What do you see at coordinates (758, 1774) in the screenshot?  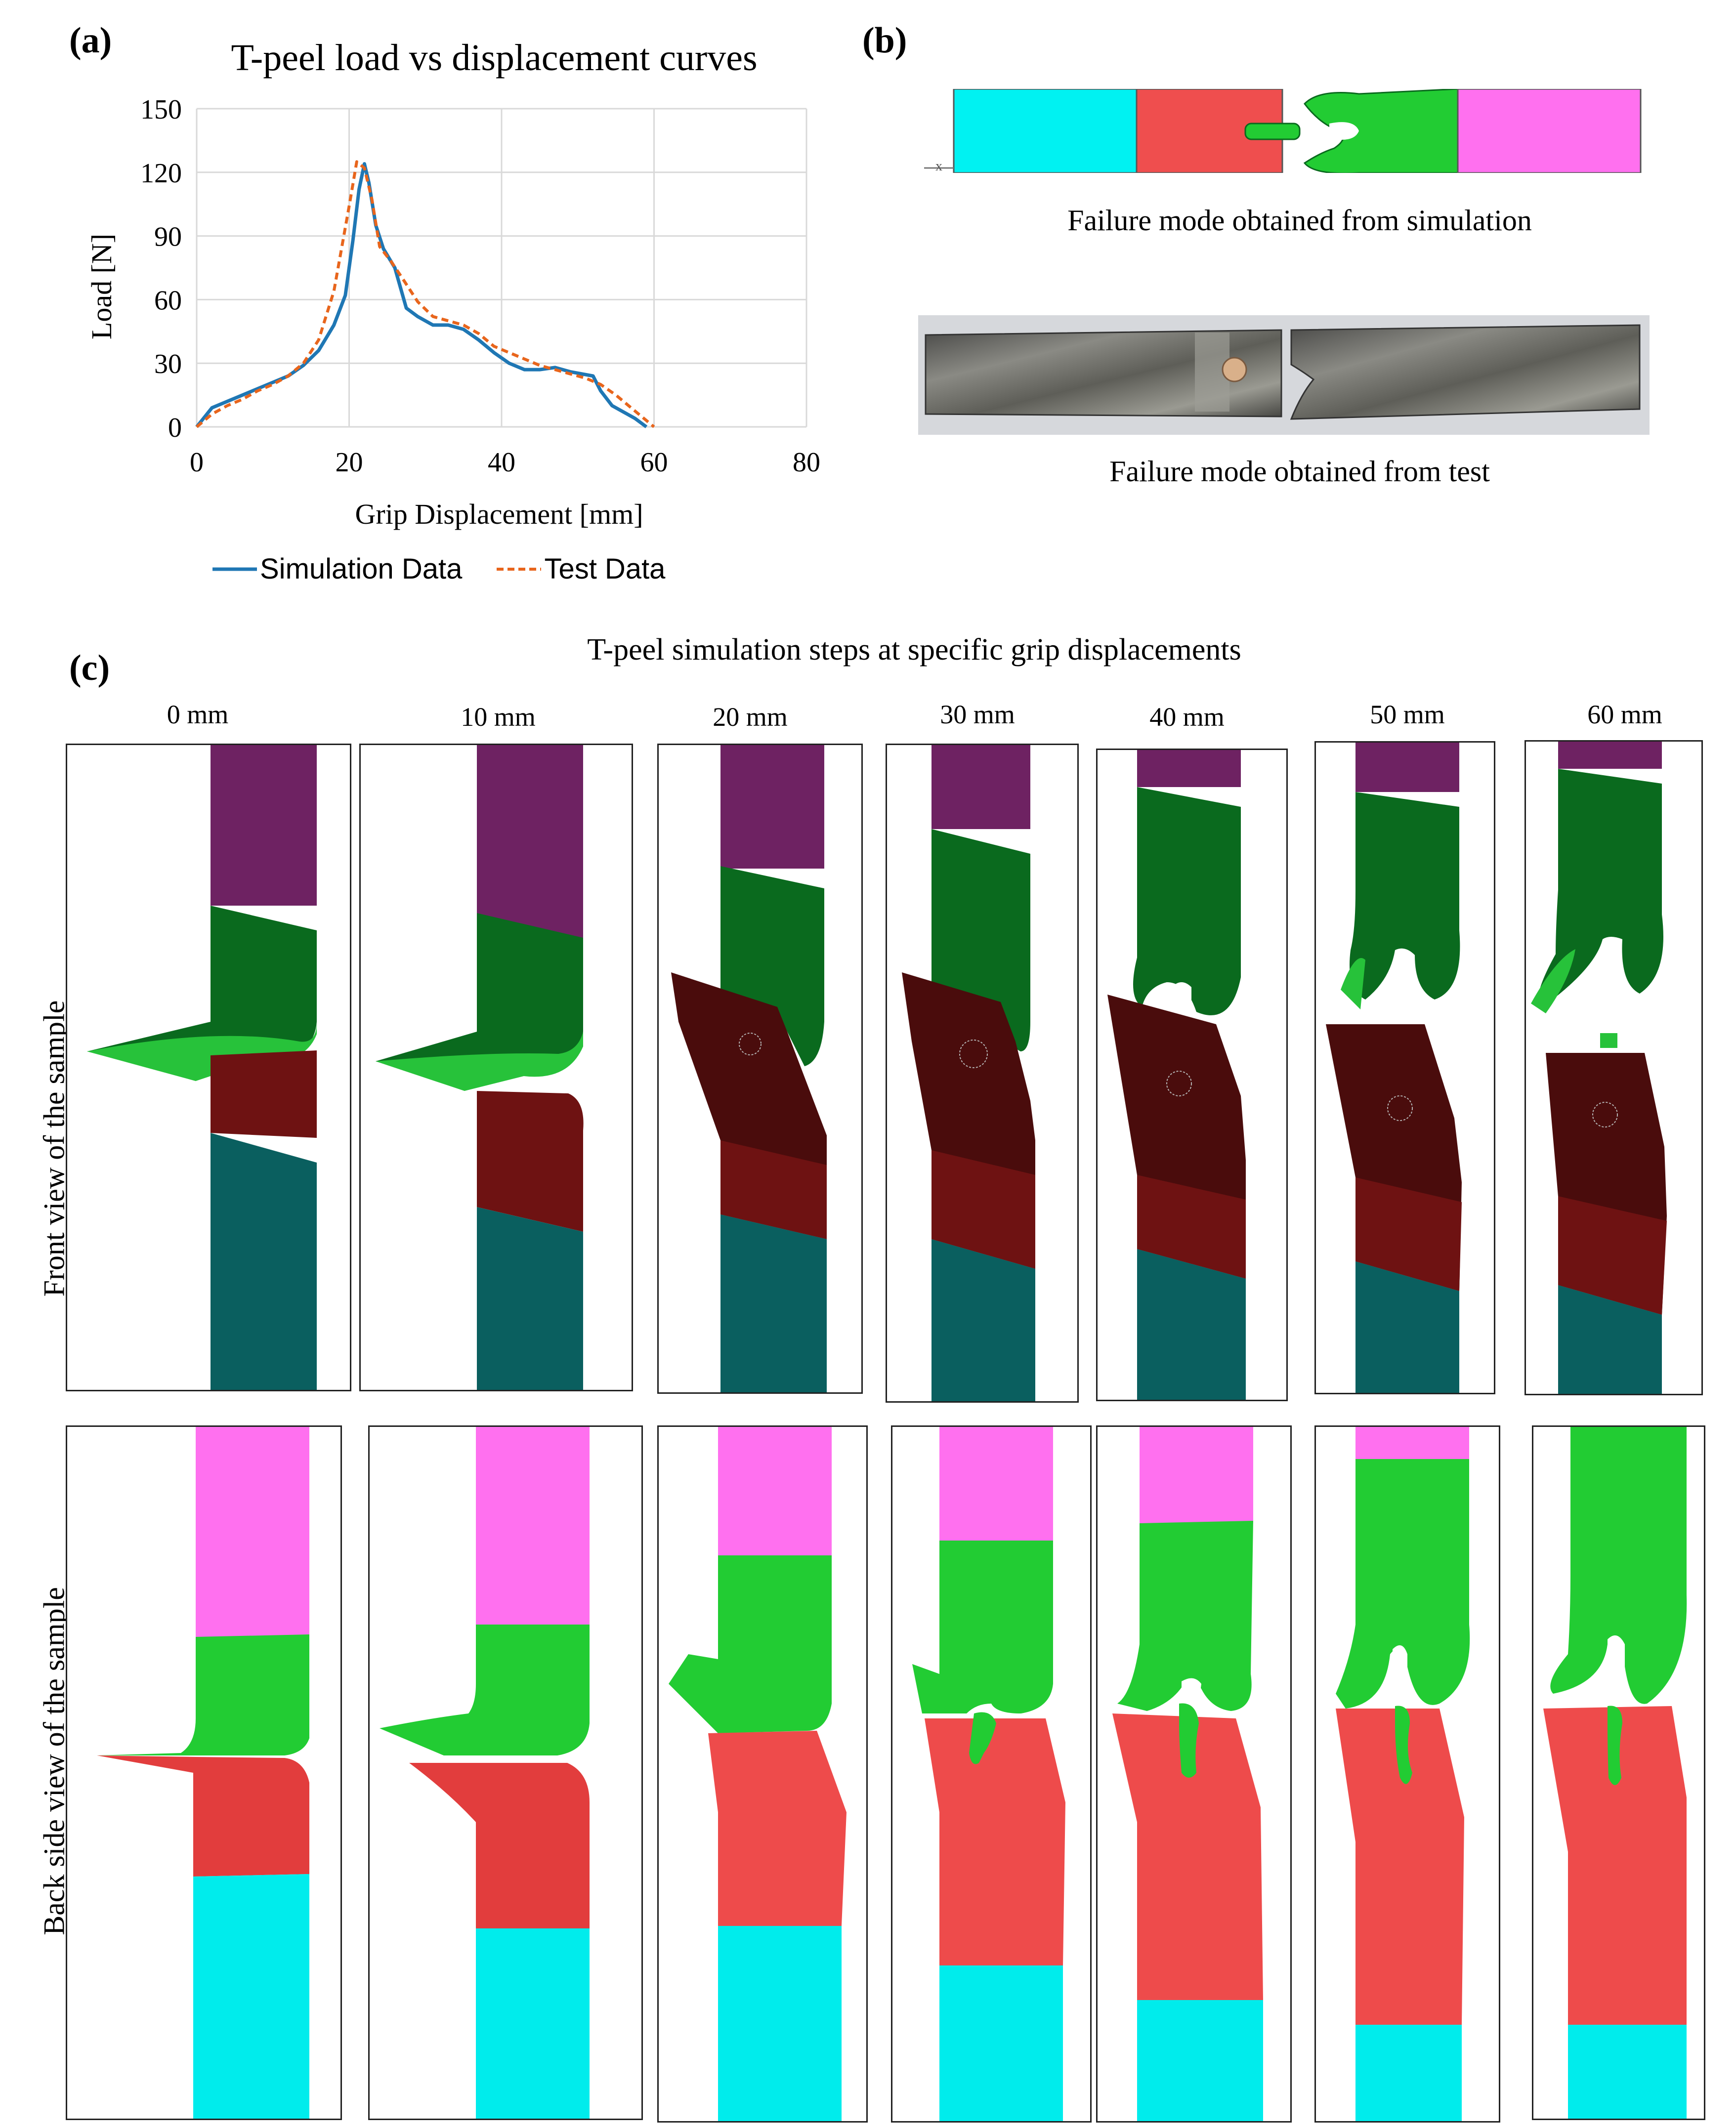 I see `back-sample-20mm` at bounding box center [758, 1774].